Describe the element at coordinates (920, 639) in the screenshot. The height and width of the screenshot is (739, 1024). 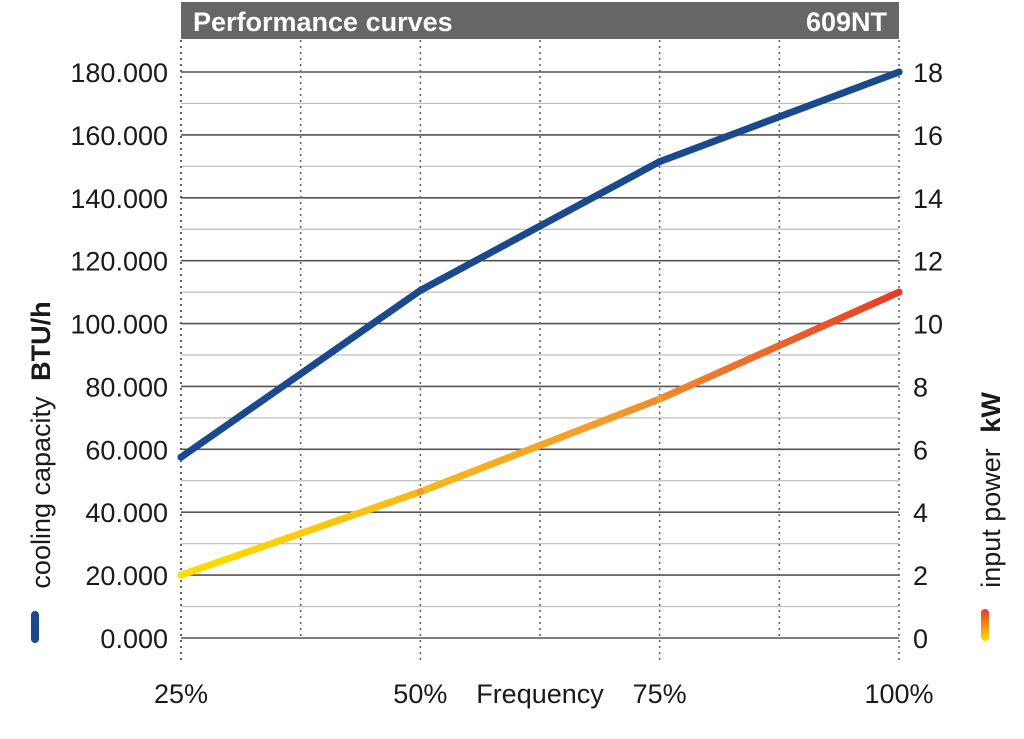
I see `right-tick-label: 0` at that location.